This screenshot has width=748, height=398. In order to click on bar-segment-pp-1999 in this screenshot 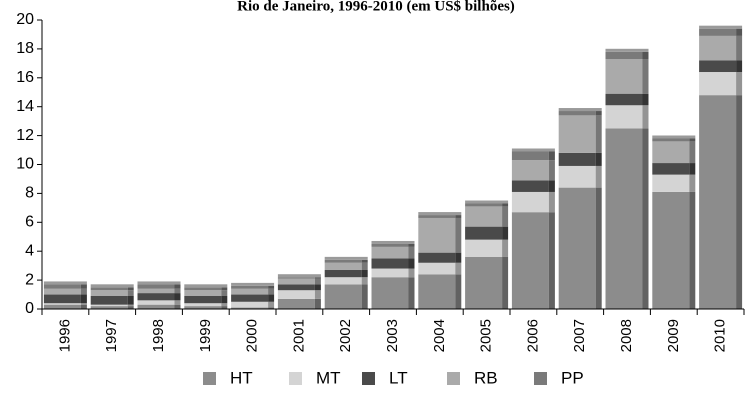, I will do `click(203, 289)`.